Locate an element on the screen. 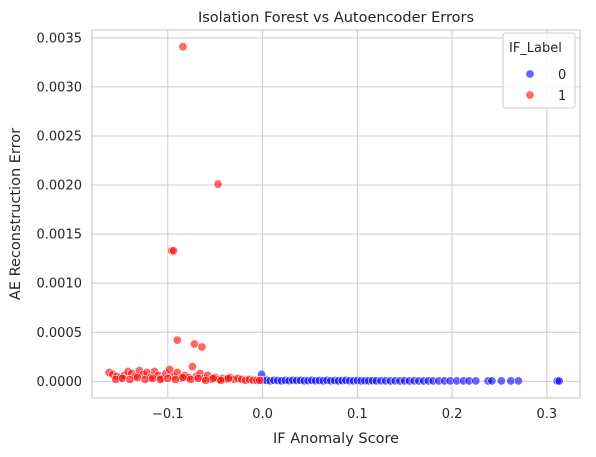  y-tick-label: 0.0035 is located at coordinates (60, 38).